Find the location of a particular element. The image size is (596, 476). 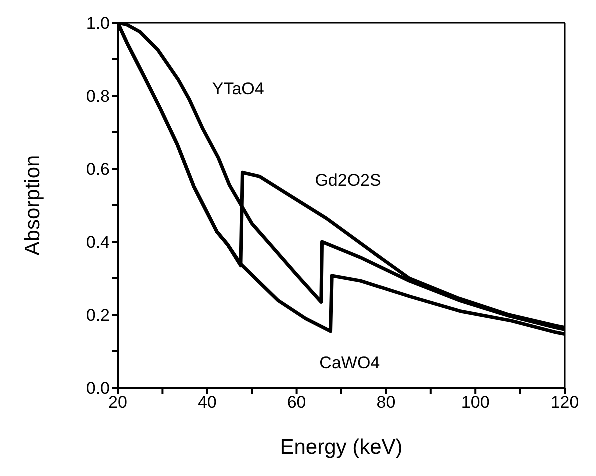

x-tick-label: 80 is located at coordinates (386, 402).